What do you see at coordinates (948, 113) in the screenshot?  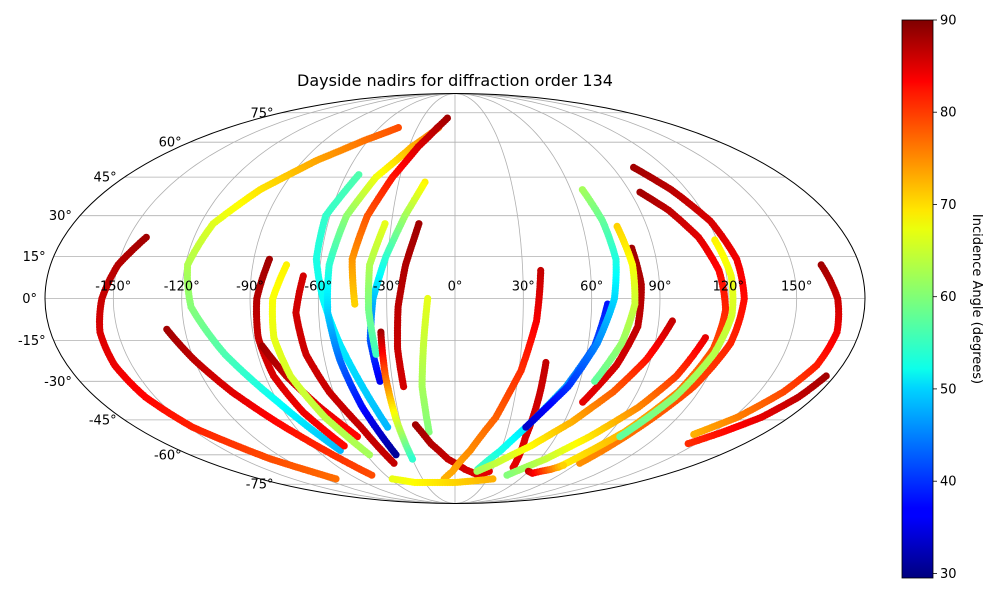 I see `colorbar-tick-label: 80` at bounding box center [948, 113].